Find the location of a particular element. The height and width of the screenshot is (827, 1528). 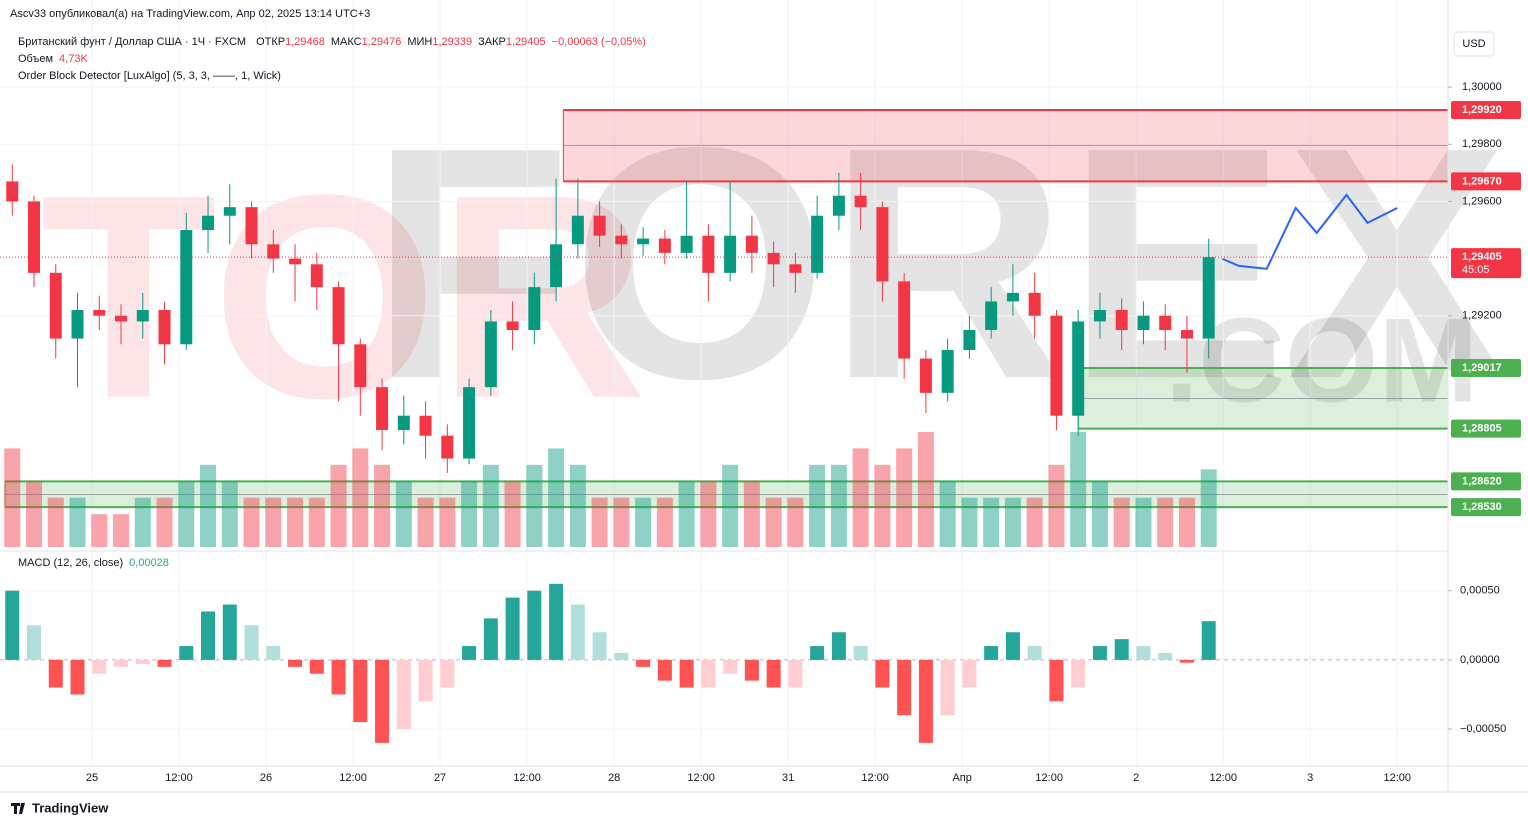

ohlc-label: МИН is located at coordinates (419, 42).